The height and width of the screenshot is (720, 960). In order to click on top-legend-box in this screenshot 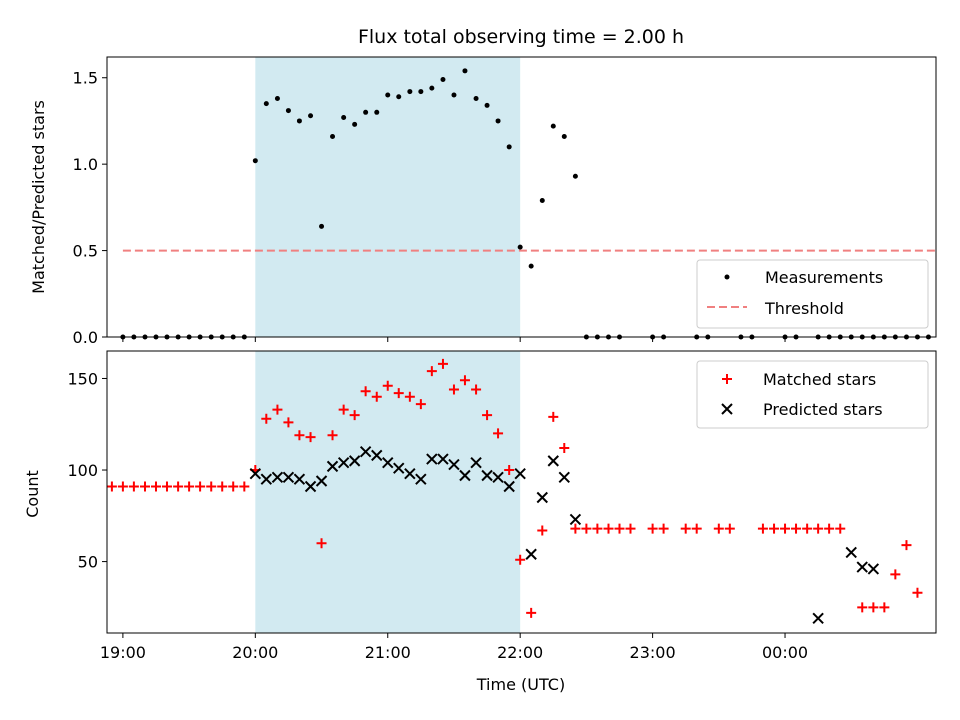, I will do `click(812, 294)`.